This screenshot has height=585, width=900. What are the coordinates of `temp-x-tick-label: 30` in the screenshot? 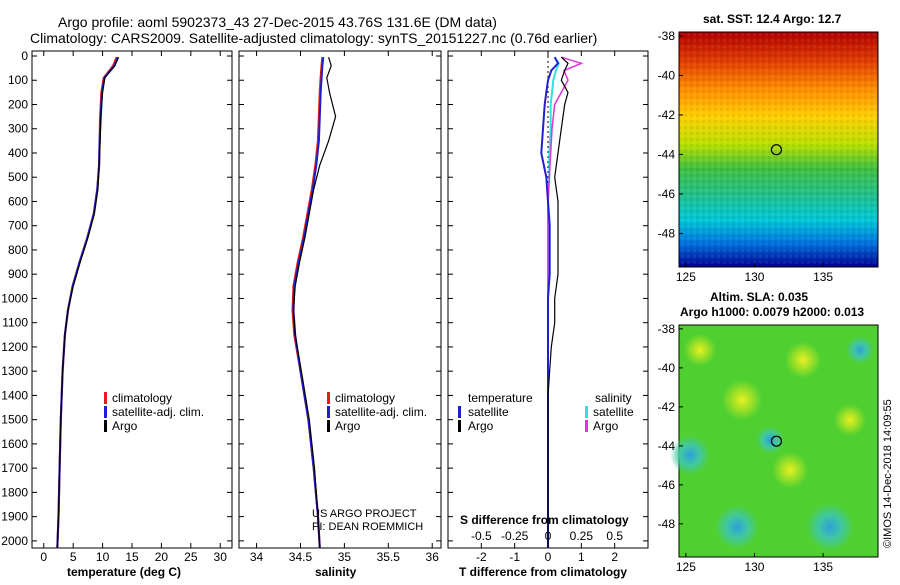 It's located at (221, 557).